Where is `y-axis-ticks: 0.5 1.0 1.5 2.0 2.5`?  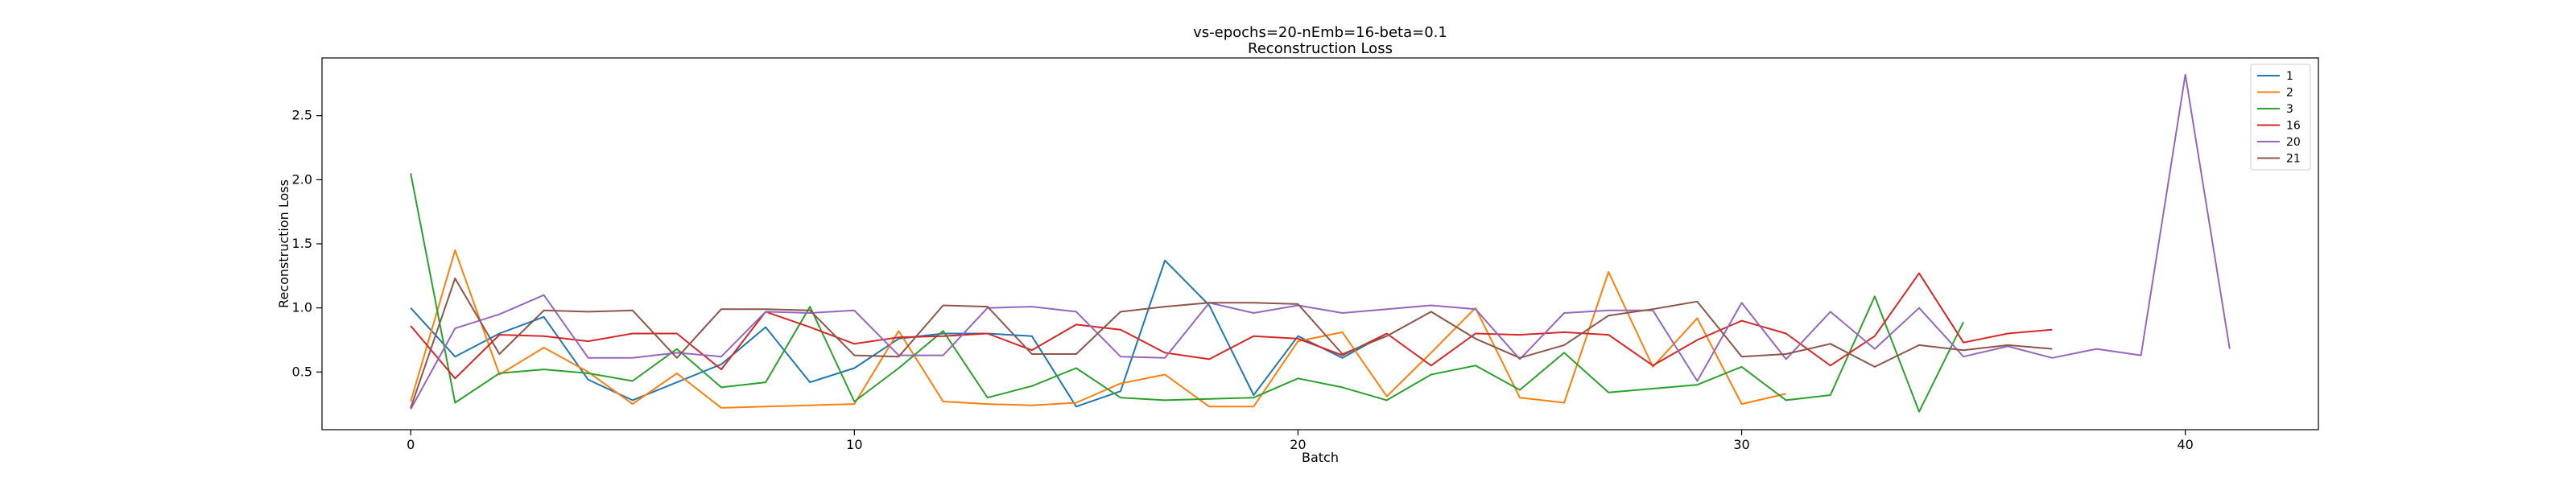 y-axis-ticks: 0.5 1.0 1.5 2.0 2.5 is located at coordinates (307, 243).